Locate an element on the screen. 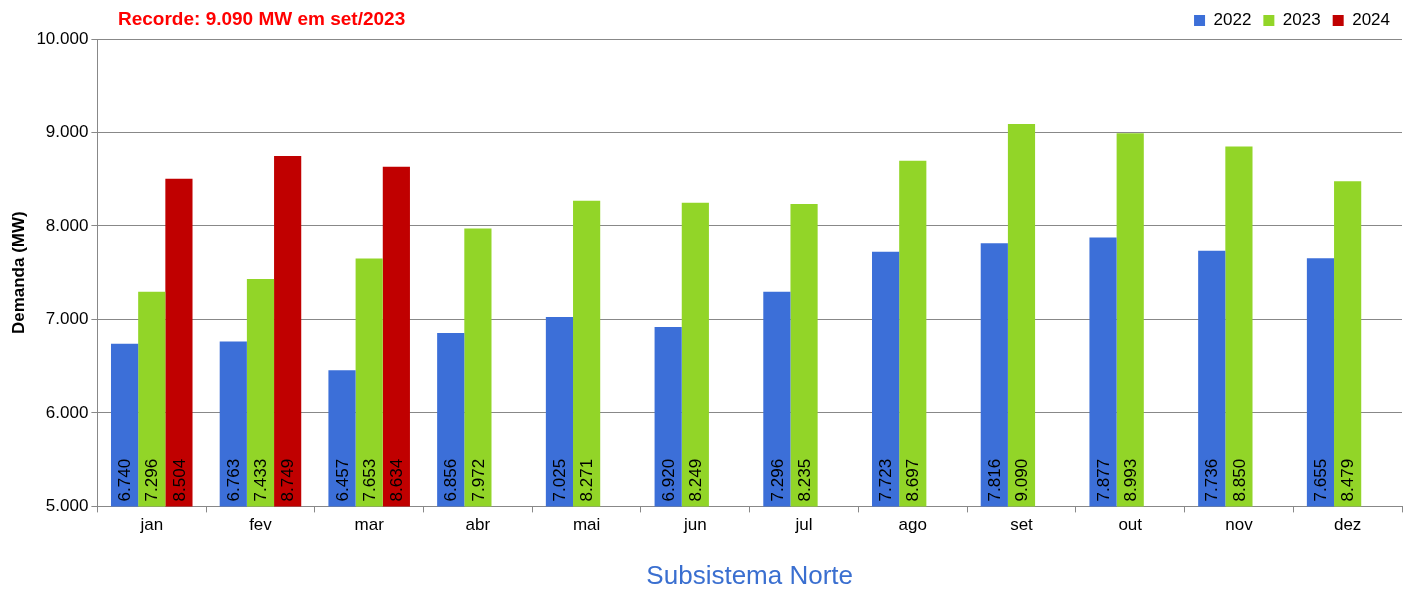  x-axis-title: Subsistema Norte is located at coordinates (750, 574).